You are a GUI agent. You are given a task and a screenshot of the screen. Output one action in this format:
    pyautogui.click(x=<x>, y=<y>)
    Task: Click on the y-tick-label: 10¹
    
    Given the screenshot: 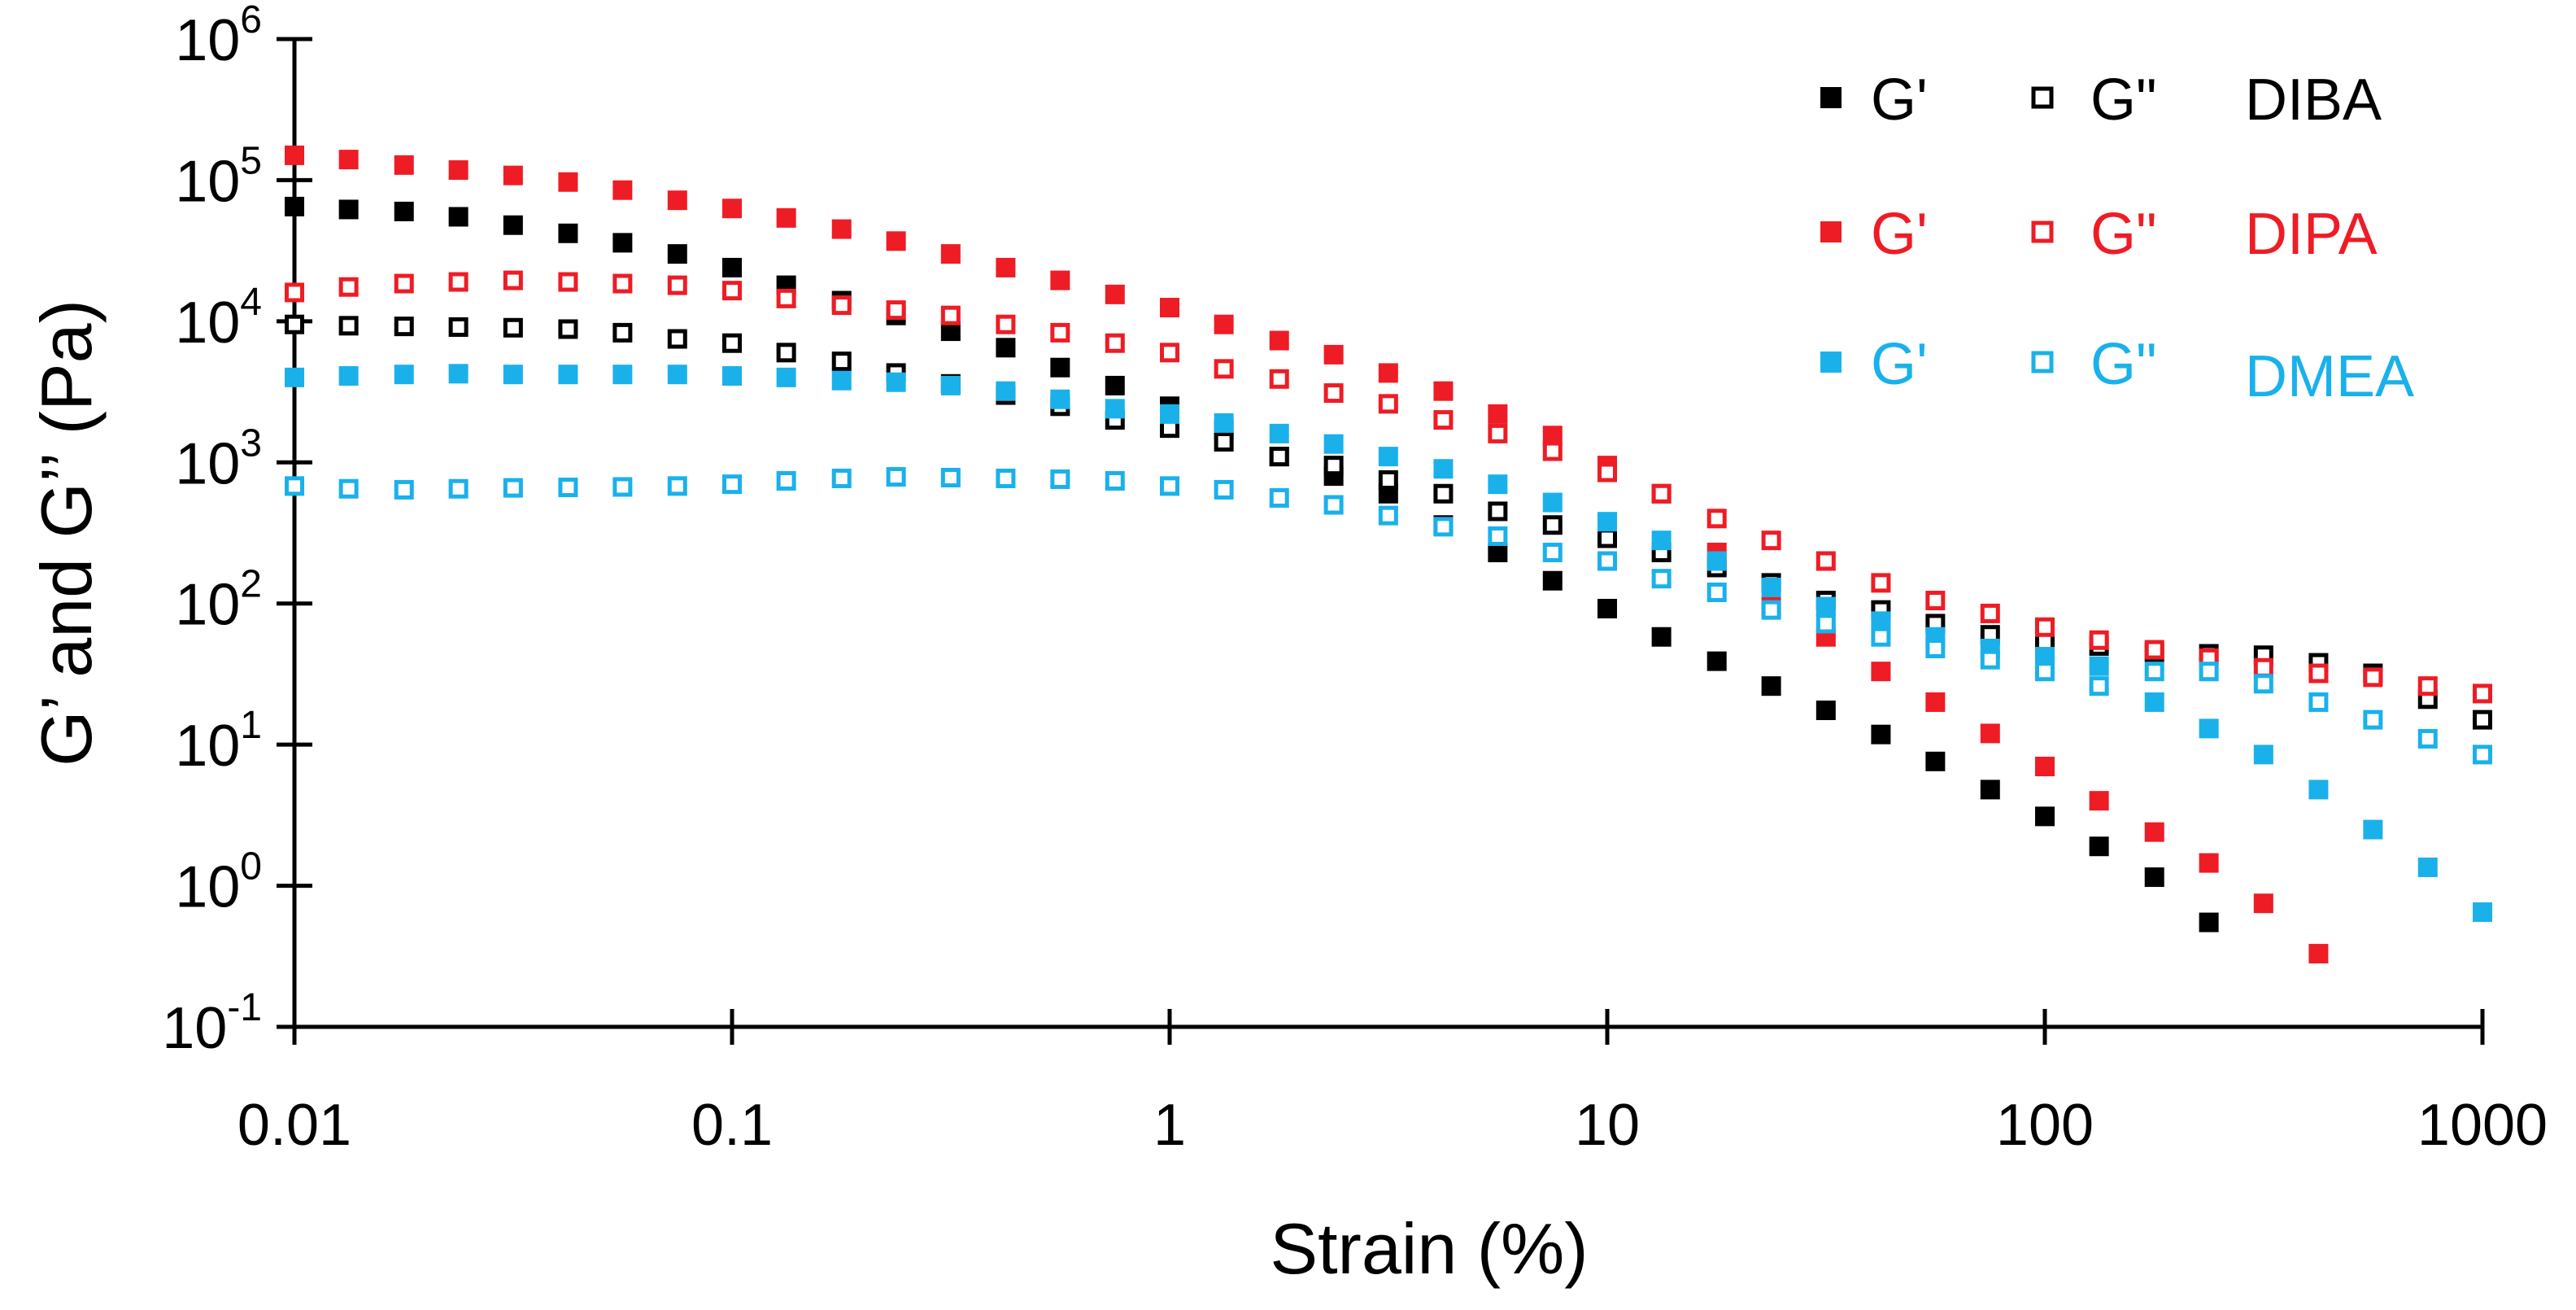 What is the action you would take?
    pyautogui.click(x=218, y=741)
    